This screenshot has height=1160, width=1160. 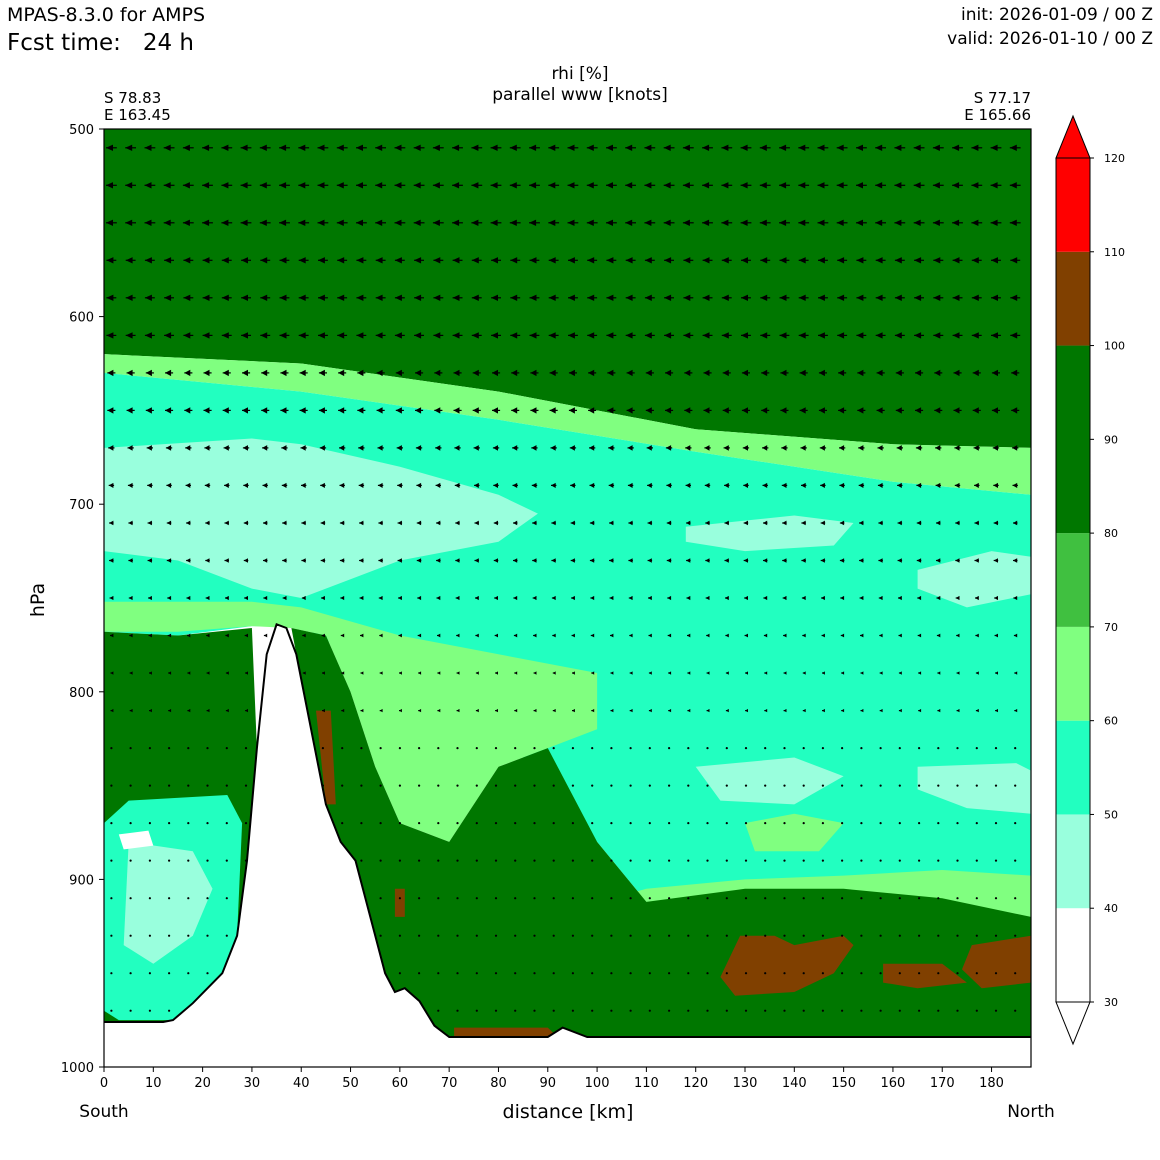 What do you see at coordinates (77, 1068) in the screenshot?
I see `y-tick-label-1000: 1000` at bounding box center [77, 1068].